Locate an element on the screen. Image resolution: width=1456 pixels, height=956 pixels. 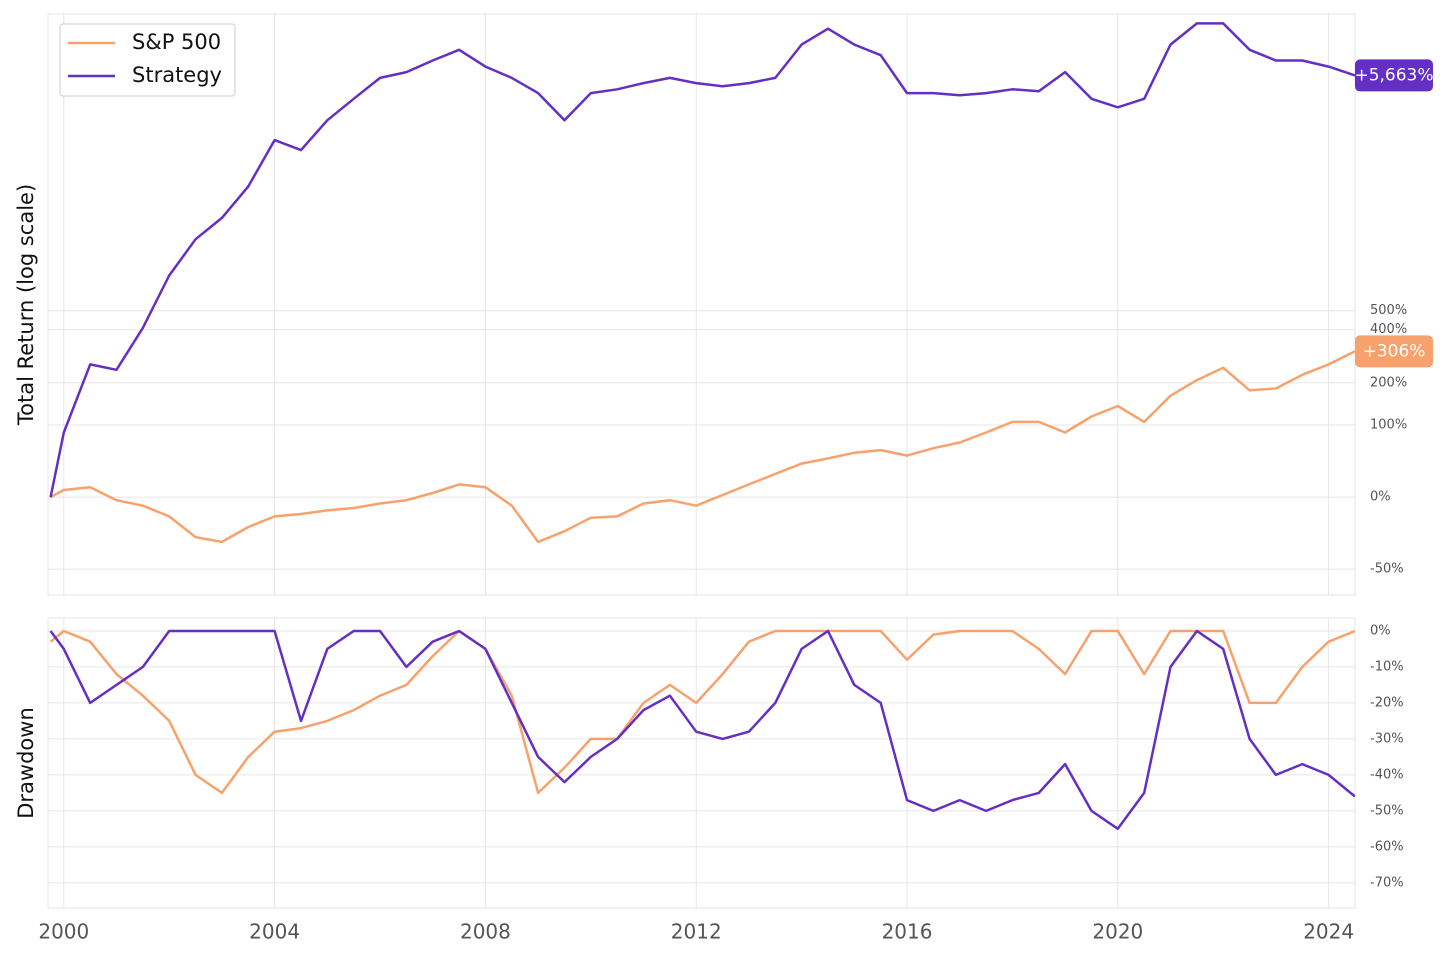
legend-label: Strategy is located at coordinates (177, 75).